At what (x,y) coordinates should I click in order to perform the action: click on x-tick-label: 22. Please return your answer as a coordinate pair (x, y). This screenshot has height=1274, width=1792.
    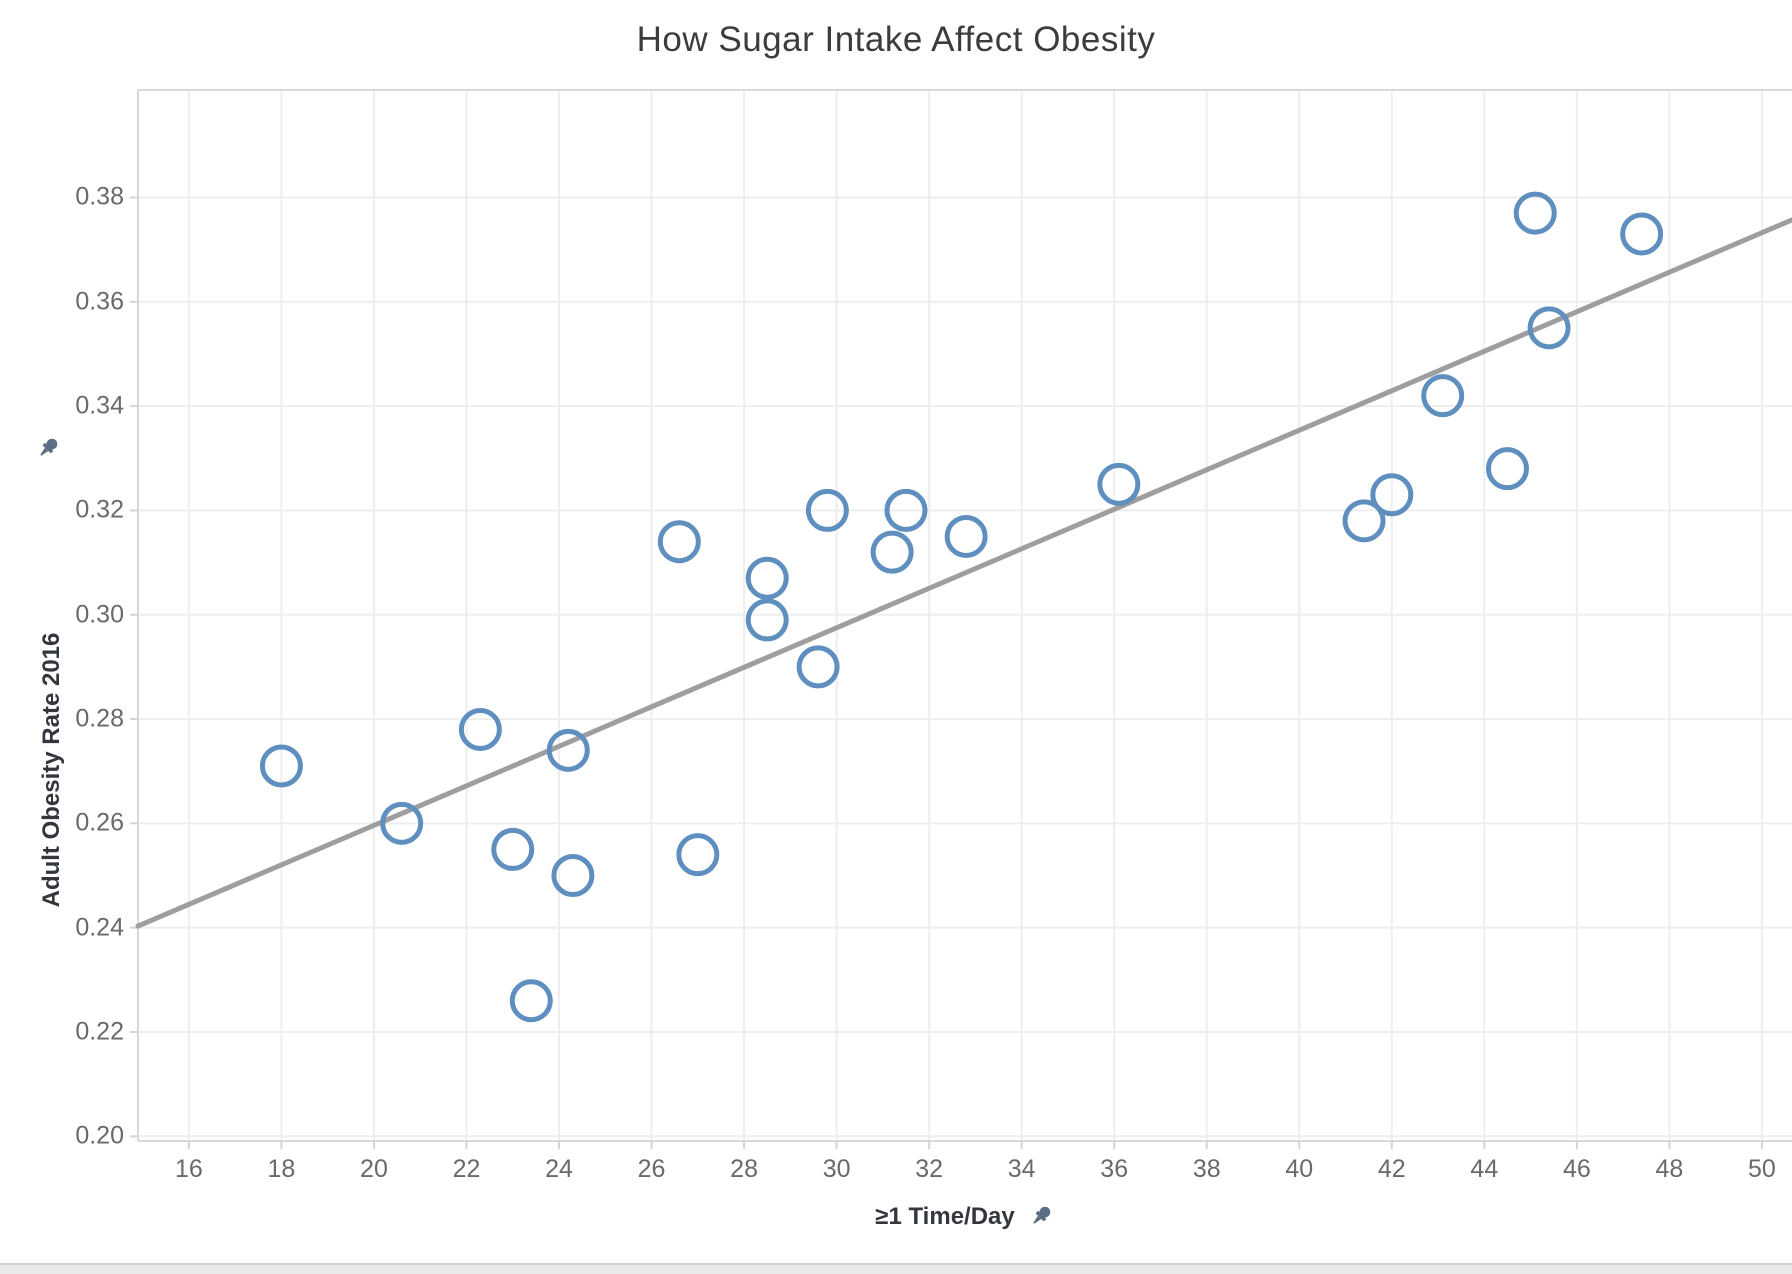
    Looking at the image, I should click on (466, 1169).